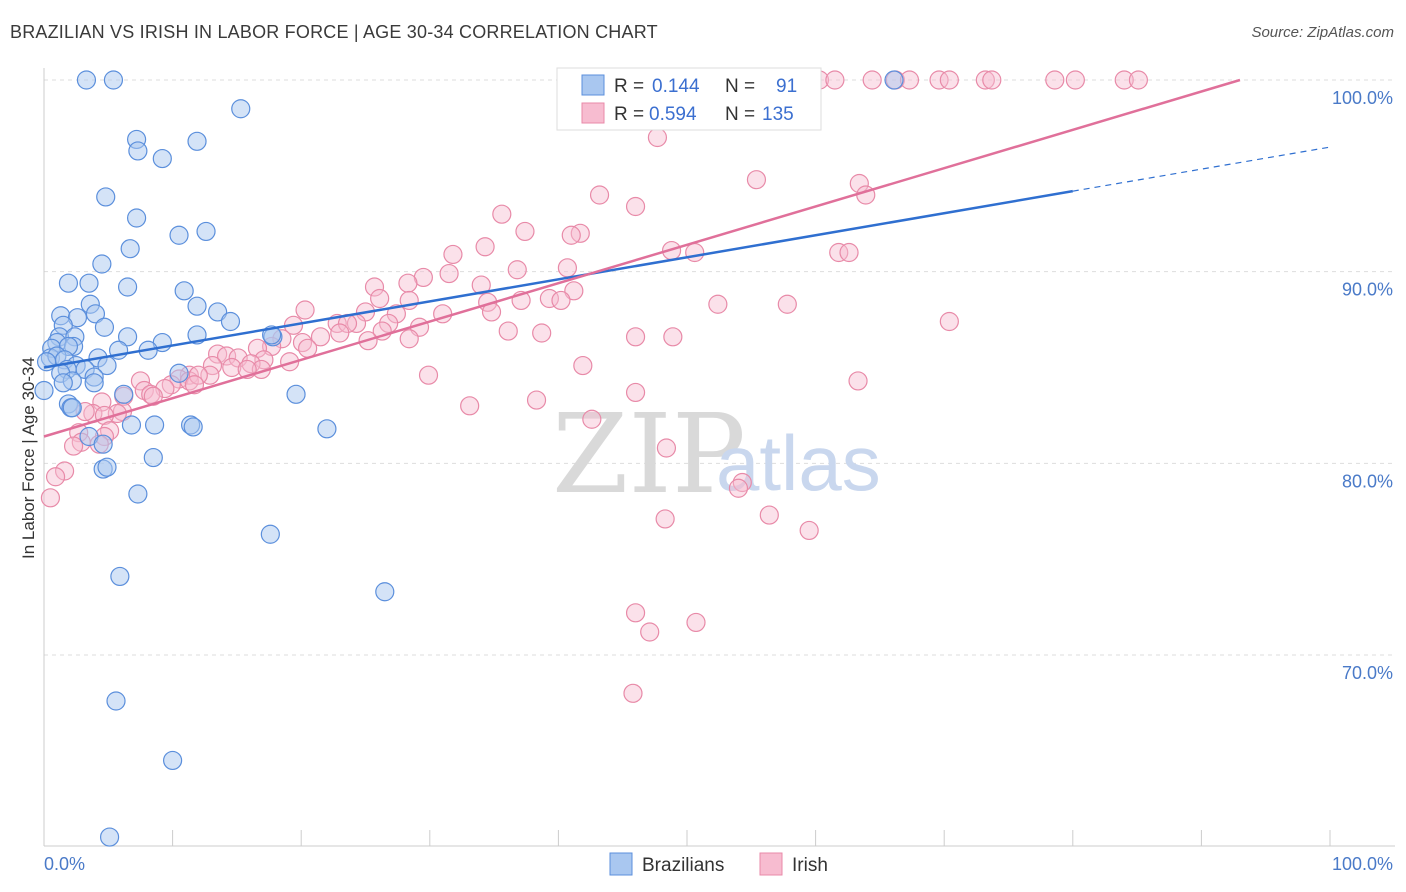 The image size is (1406, 892). I want to click on legend-swatch-irish, so click(593, 113).